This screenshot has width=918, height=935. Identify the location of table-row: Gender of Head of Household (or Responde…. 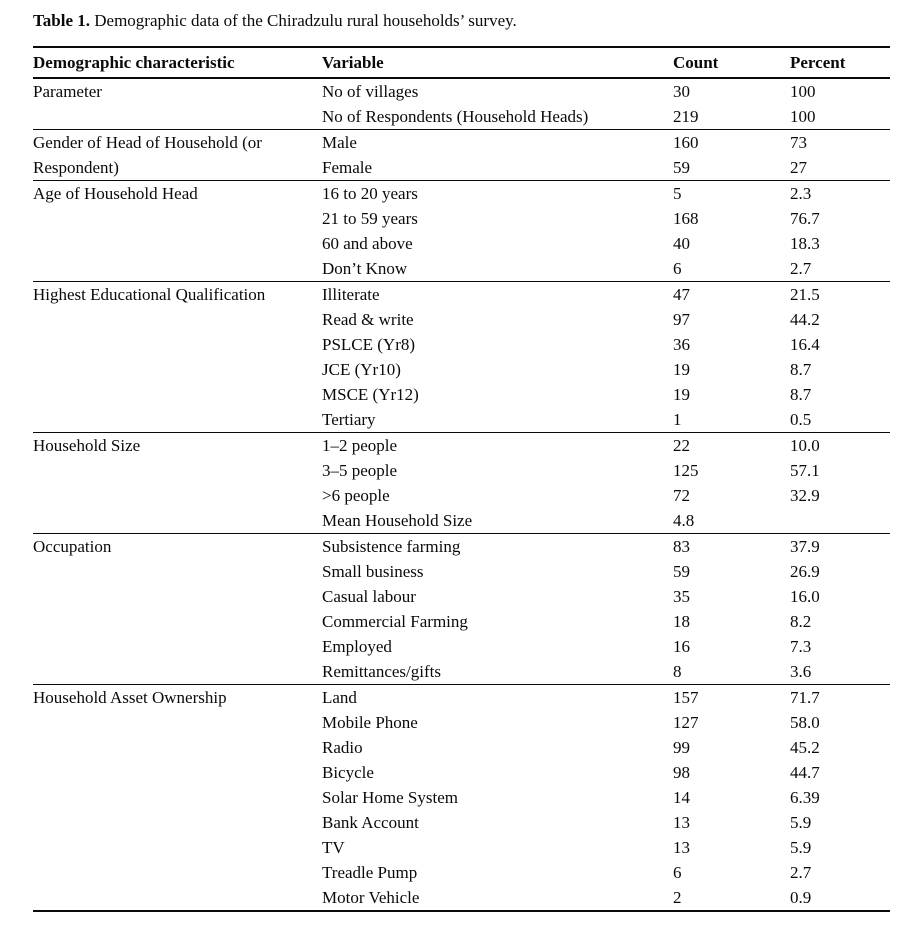
(461, 153).